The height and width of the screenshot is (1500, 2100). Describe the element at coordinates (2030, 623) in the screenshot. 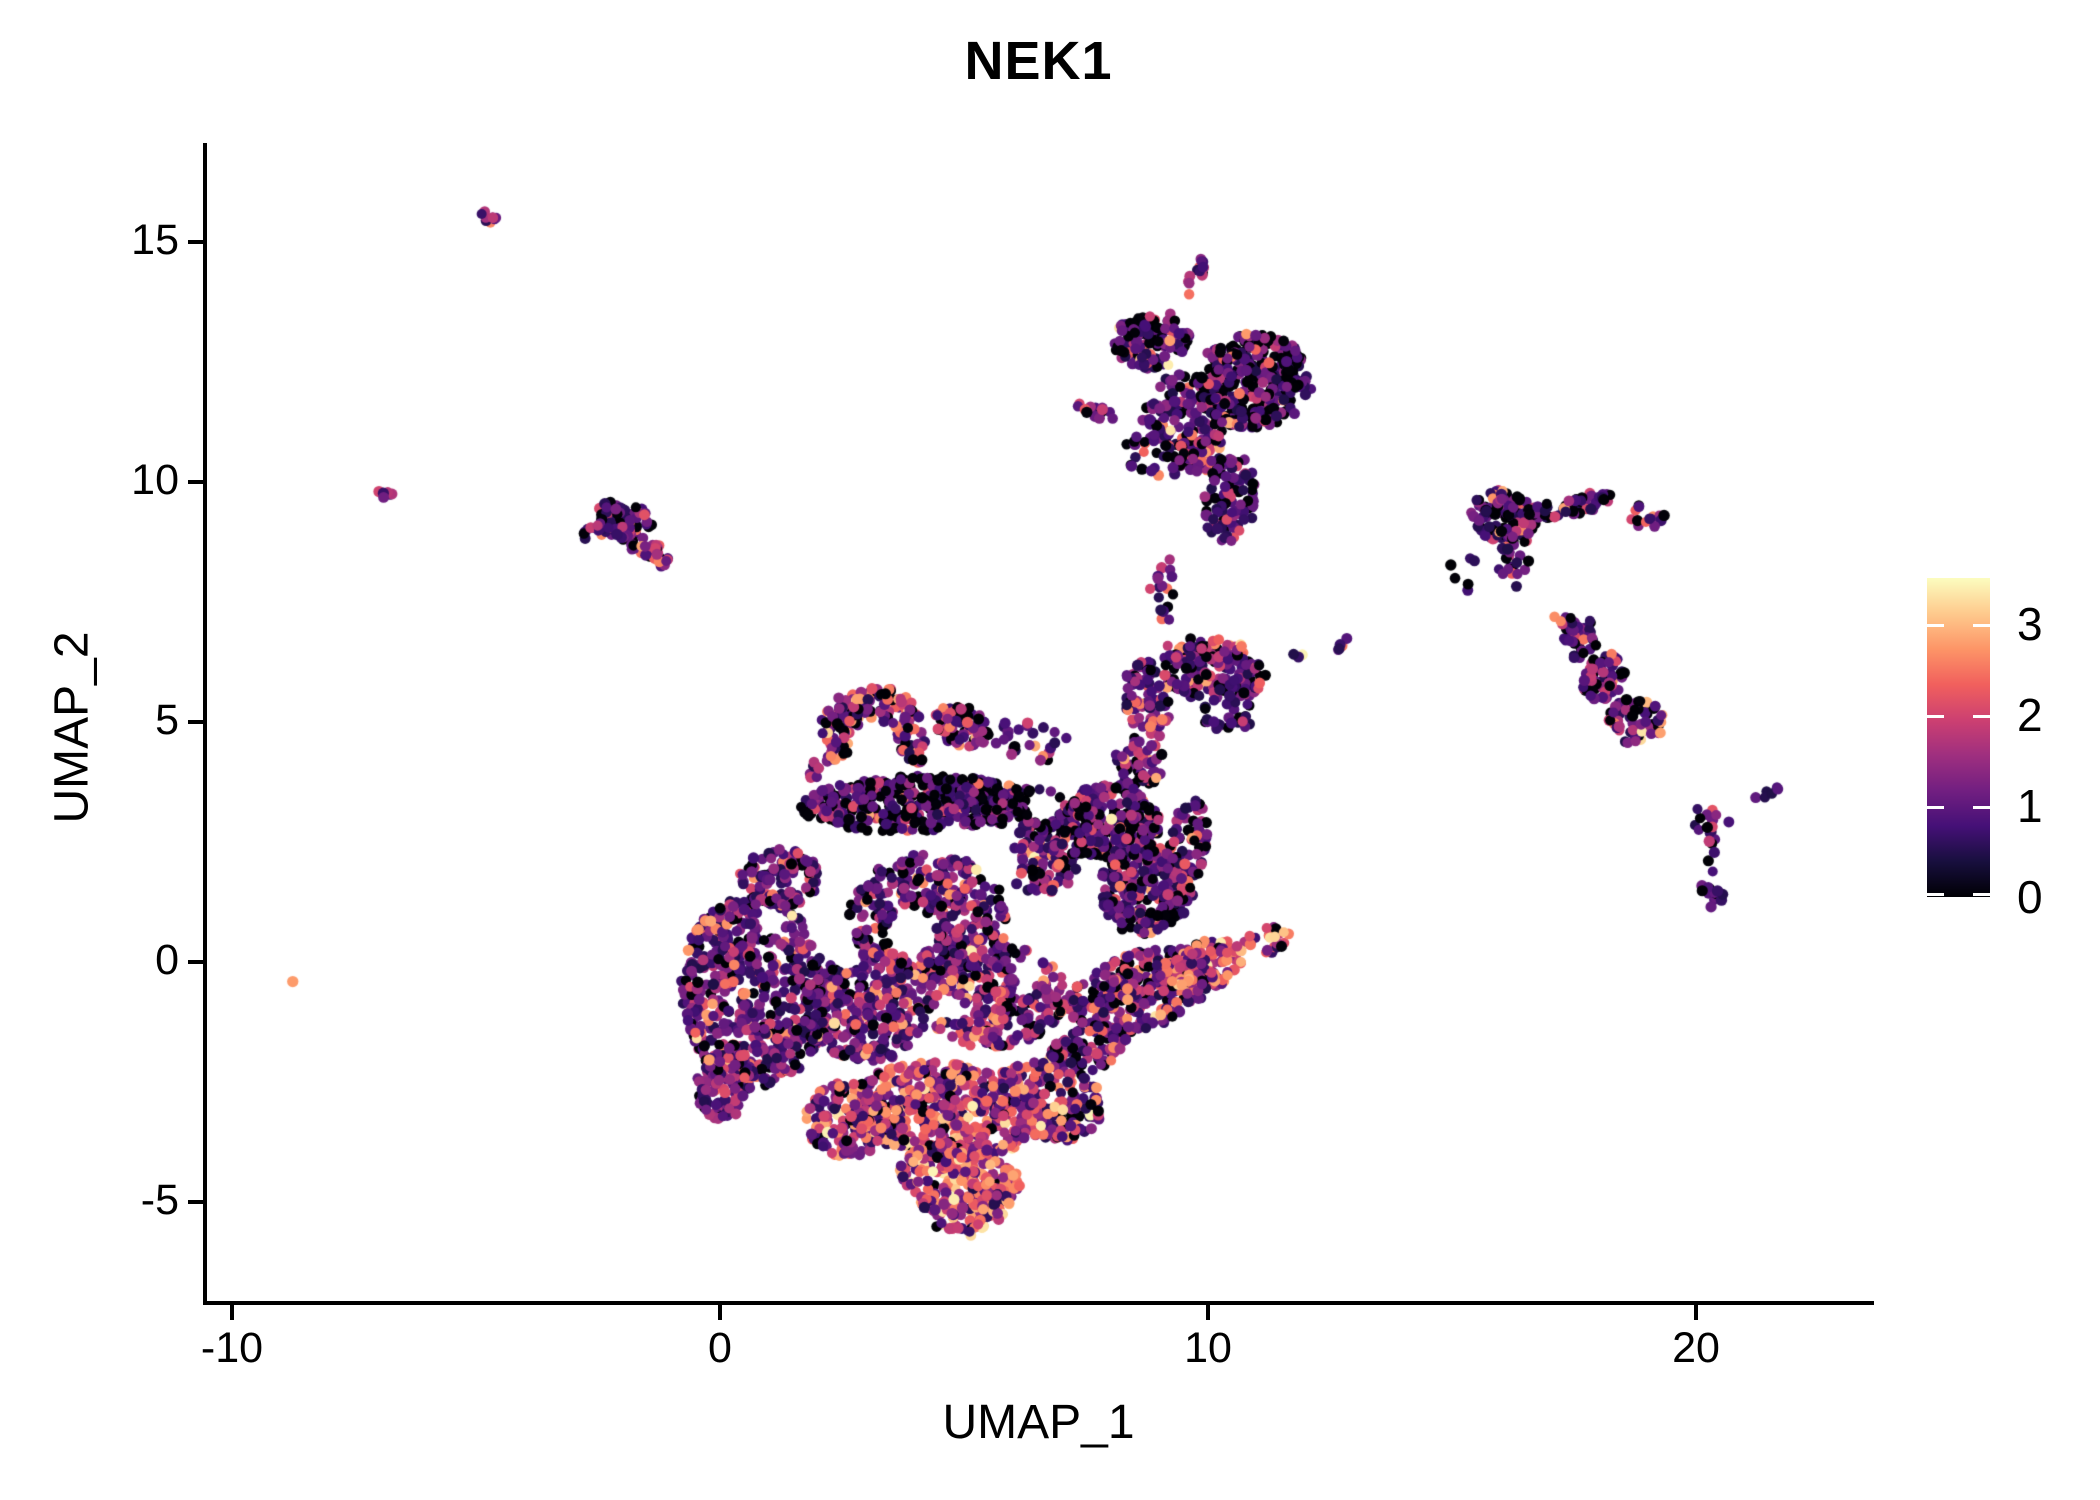

I see `colorbar-tick-label: 3` at that location.